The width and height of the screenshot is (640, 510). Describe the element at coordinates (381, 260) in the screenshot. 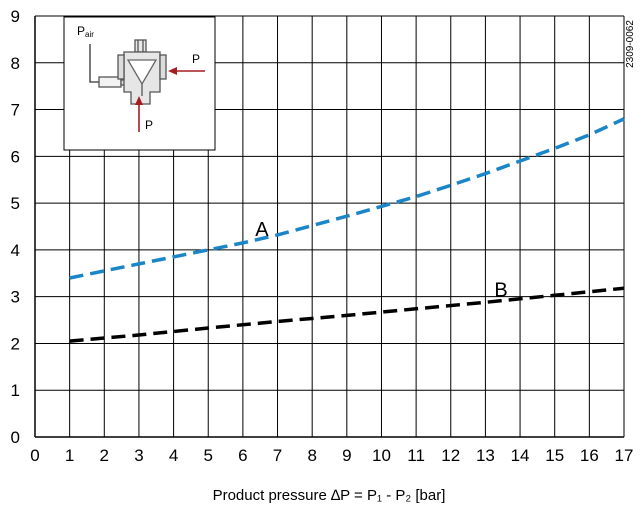

I see `curve-labels: AB` at that location.